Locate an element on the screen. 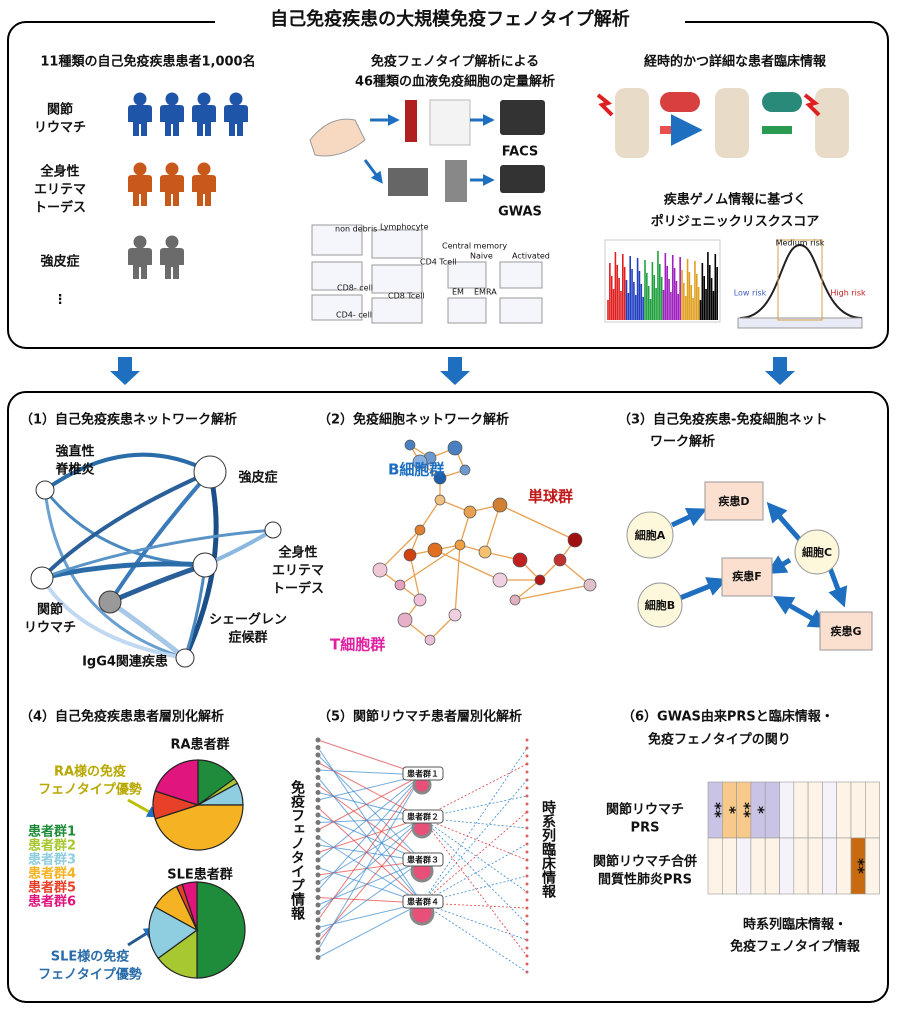 The height and width of the screenshot is (1009, 900). disease-label: 疾患G is located at coordinates (845, 631).